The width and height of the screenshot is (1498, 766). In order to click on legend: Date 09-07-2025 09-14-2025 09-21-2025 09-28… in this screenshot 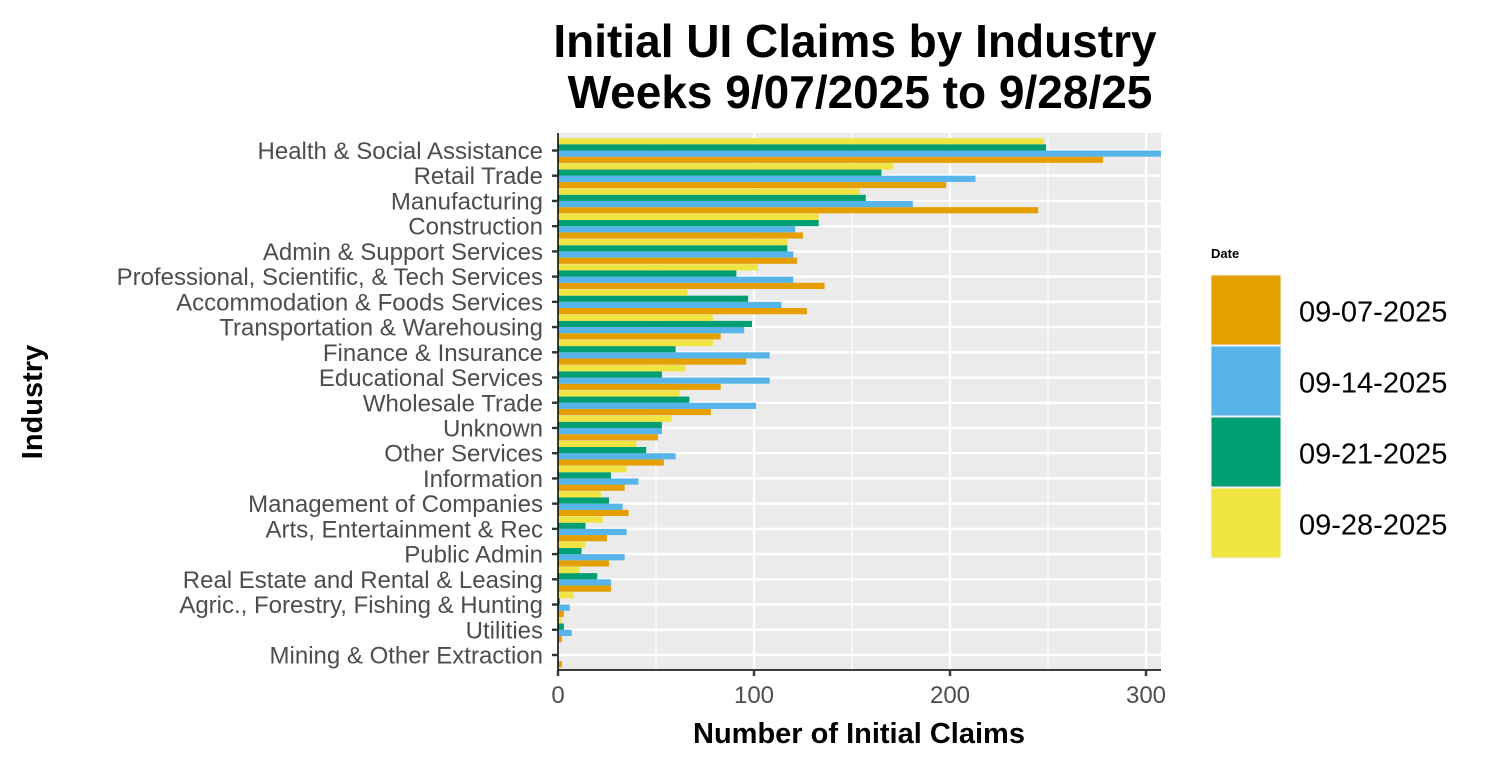, I will do `click(1328, 402)`.